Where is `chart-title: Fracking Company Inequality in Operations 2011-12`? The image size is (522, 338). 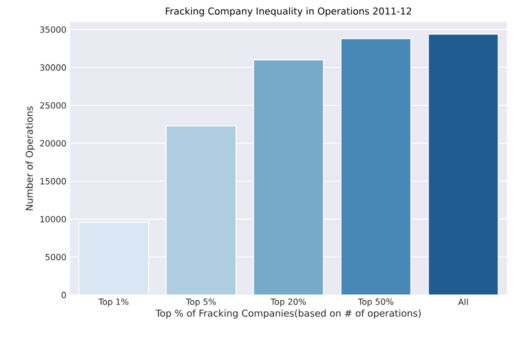
chart-title: Fracking Company Inequality in Operations 2011-12 is located at coordinates (289, 11).